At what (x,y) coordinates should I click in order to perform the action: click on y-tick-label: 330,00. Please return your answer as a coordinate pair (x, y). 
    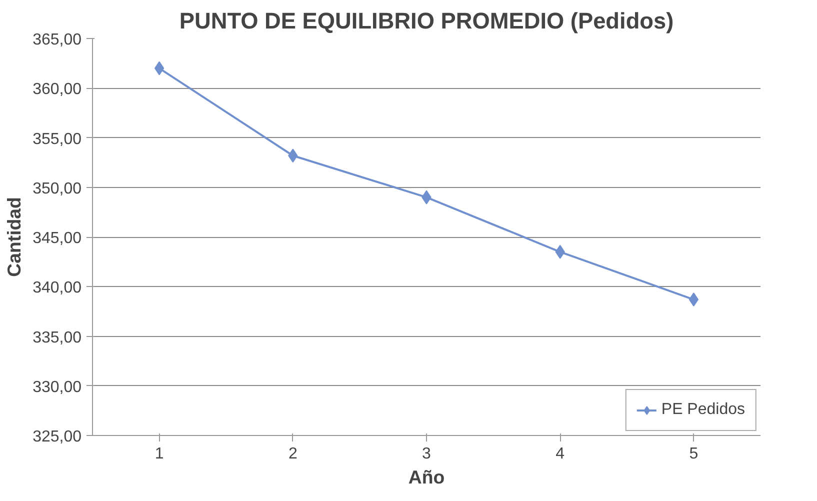
    Looking at the image, I should click on (57, 387).